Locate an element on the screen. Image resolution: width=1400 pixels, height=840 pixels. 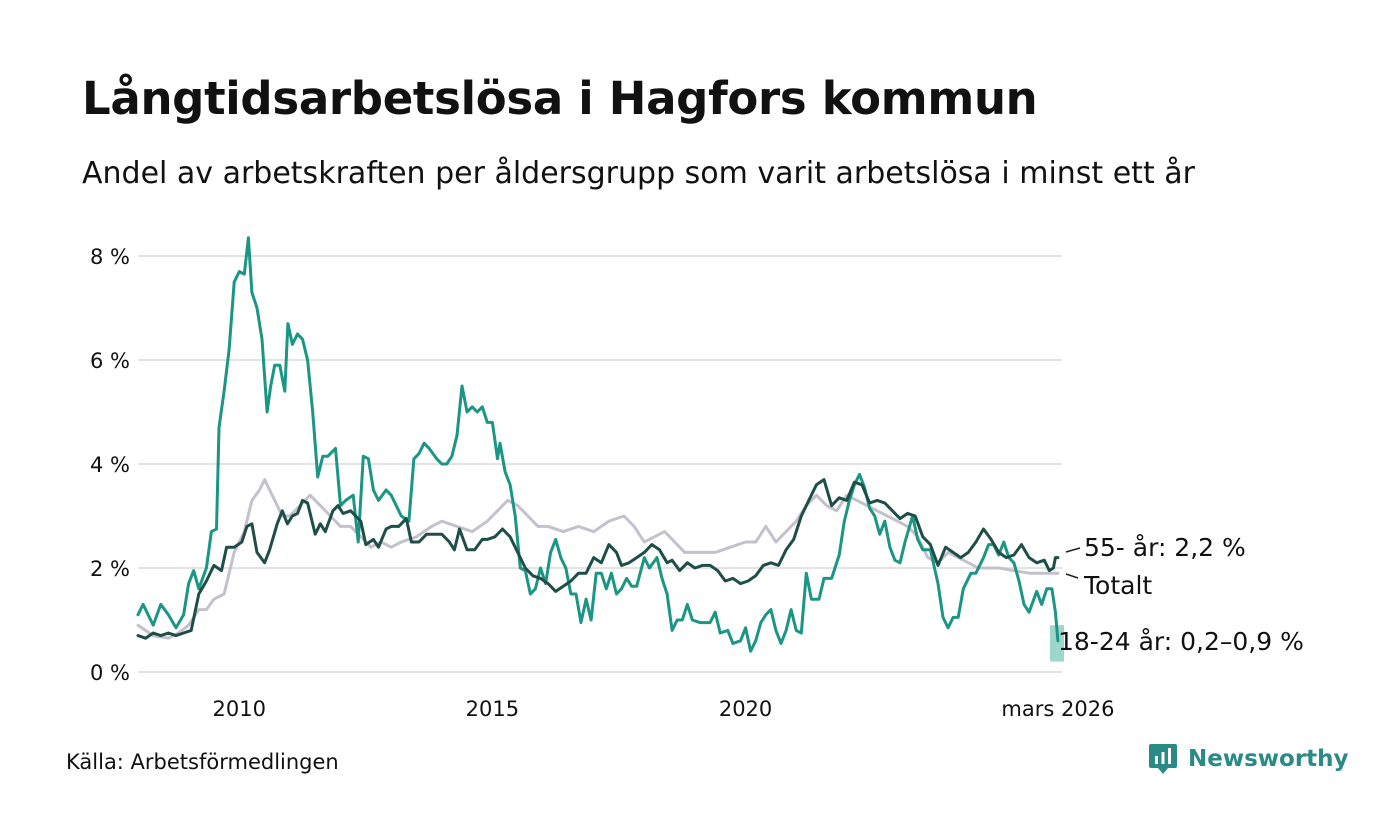
series-end-label: 18-24 år: 0,2–0,9 % is located at coordinates (1181, 641).